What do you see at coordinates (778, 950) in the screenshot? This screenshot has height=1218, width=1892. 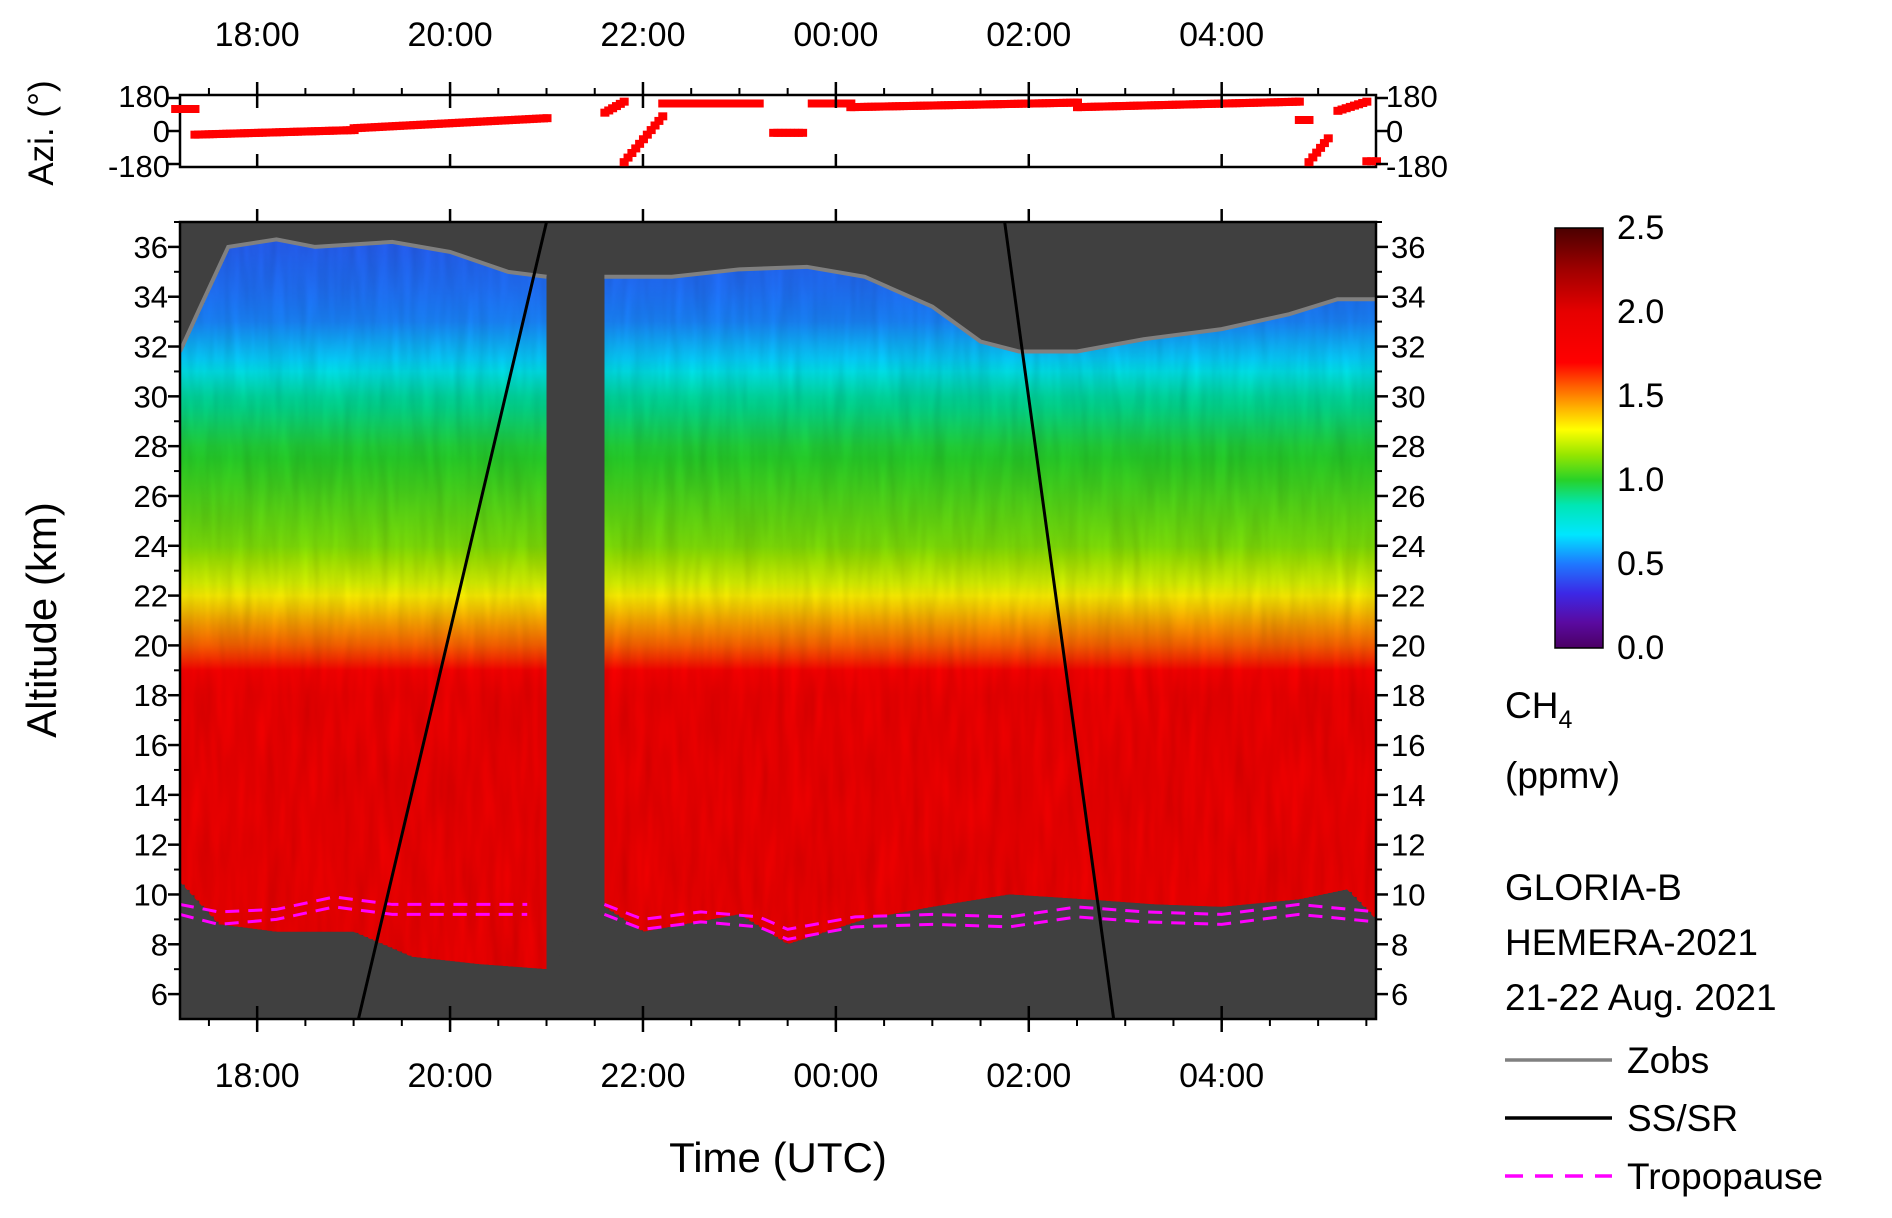 I see `below-data-mask` at bounding box center [778, 950].